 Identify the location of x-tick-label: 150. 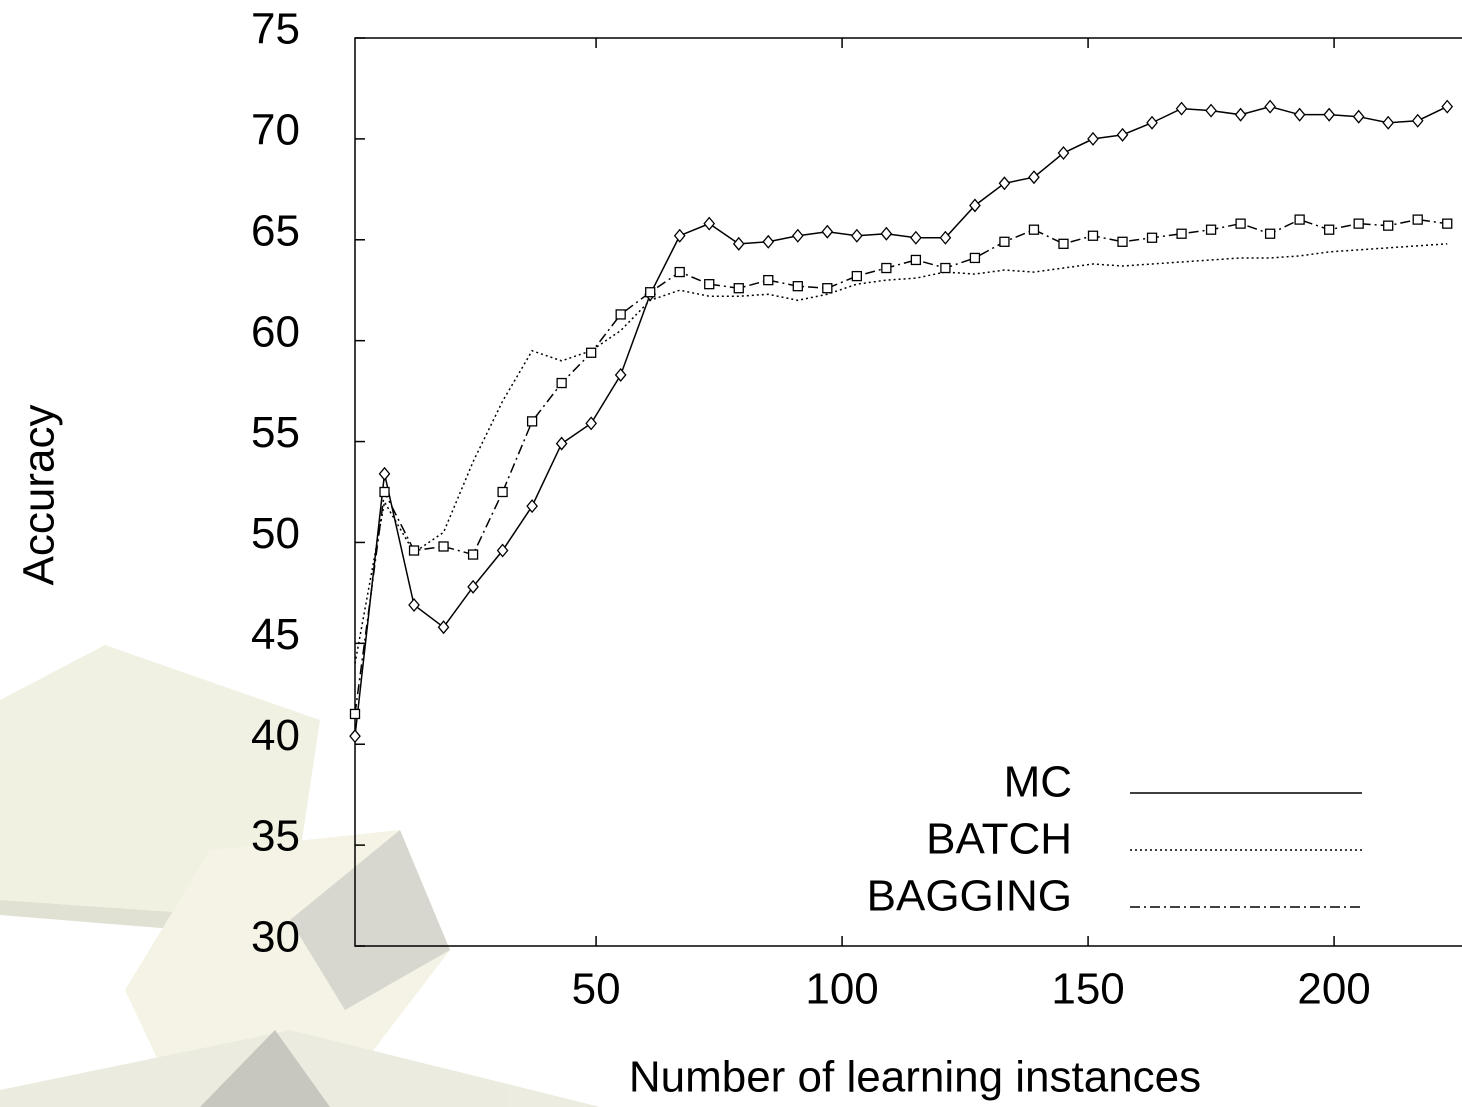
(1087, 989).